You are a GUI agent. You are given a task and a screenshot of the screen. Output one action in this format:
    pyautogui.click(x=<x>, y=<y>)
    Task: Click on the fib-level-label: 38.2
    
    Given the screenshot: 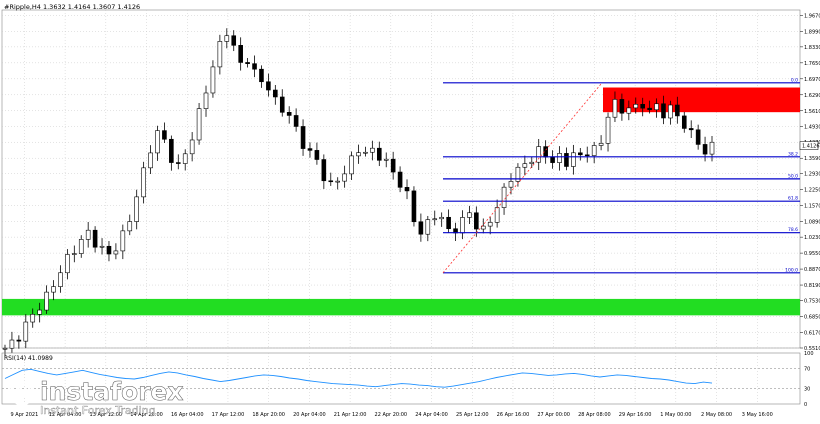 What is the action you would take?
    pyautogui.click(x=793, y=154)
    